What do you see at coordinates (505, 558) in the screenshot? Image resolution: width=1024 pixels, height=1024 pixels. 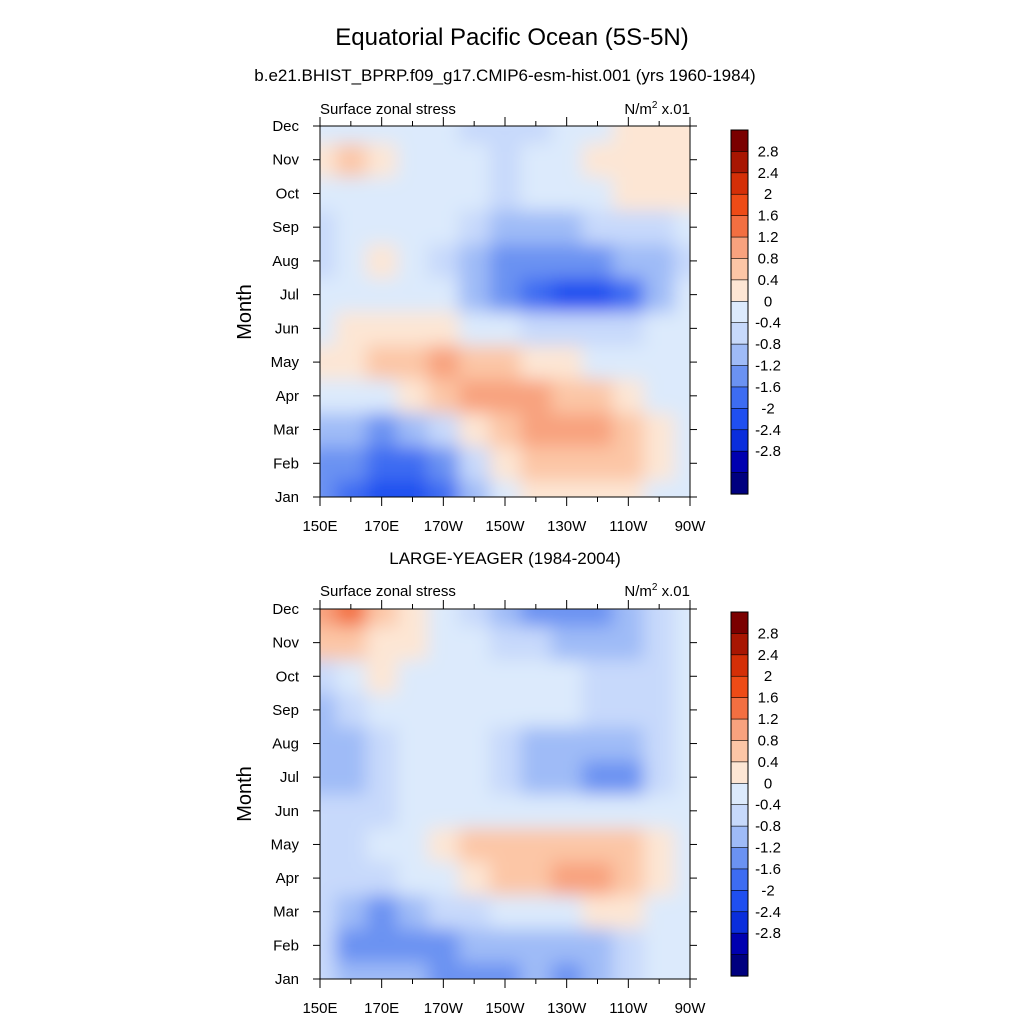 I see `panel-title: LARGE-YEAGER (1984-2004)` at bounding box center [505, 558].